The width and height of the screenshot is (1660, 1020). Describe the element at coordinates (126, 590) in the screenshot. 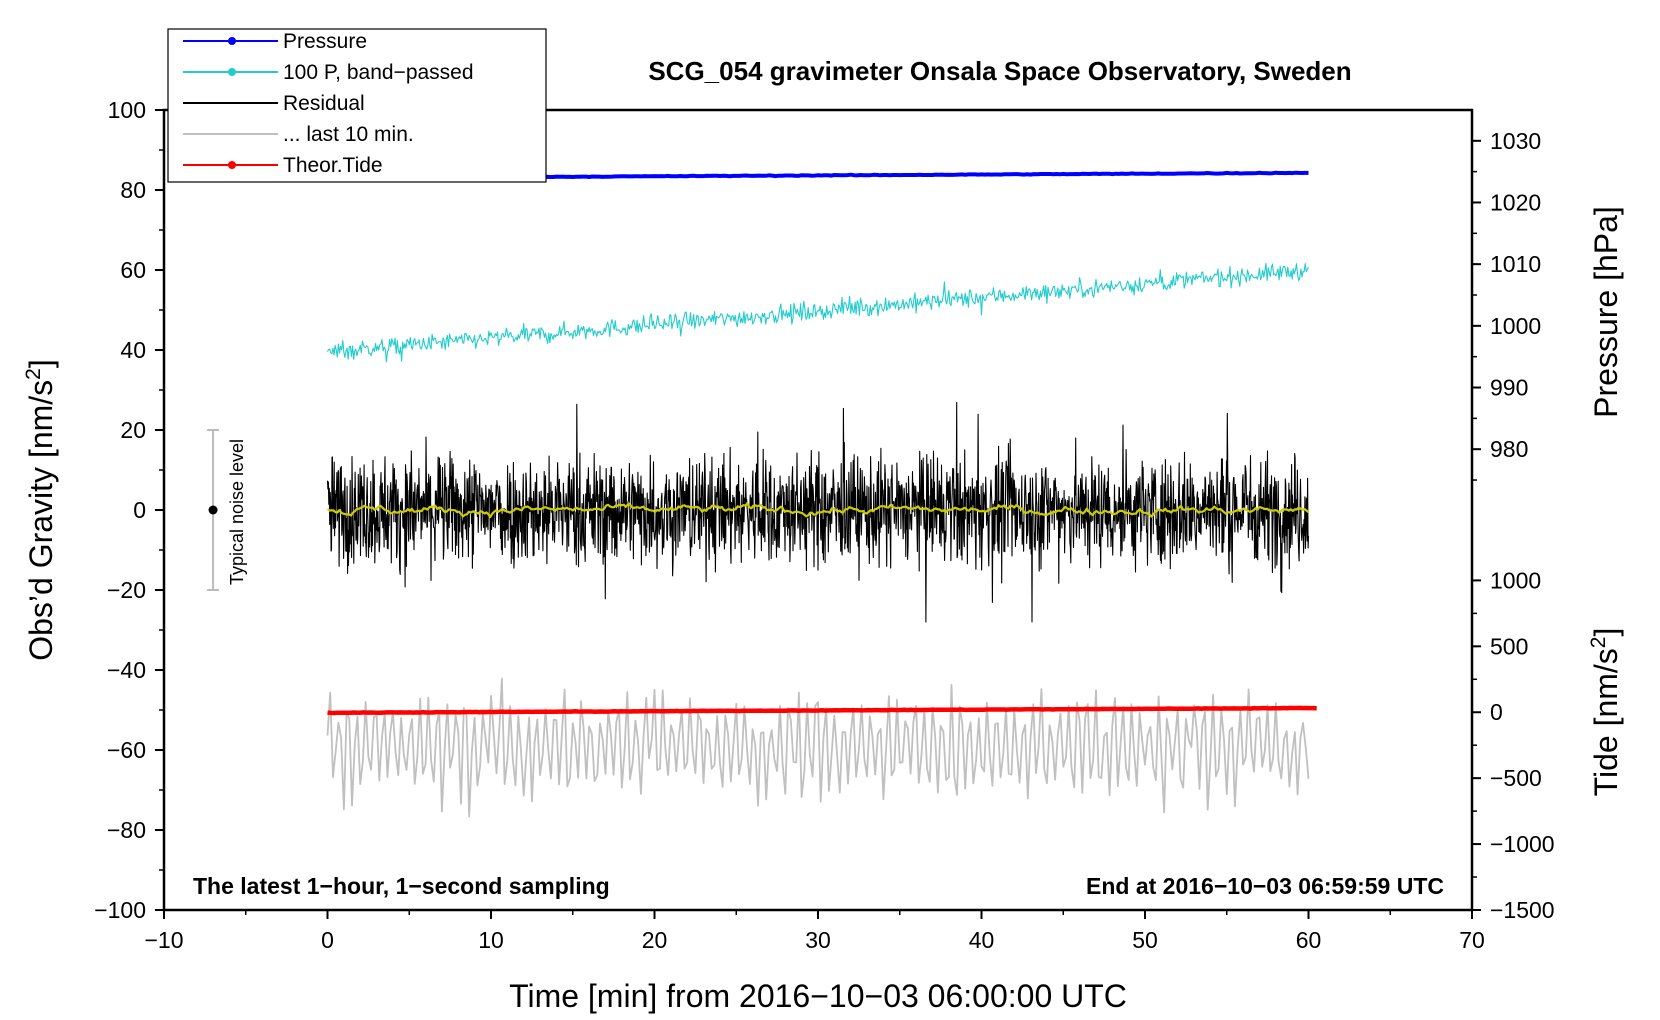

I see `y-tick-label: −20` at that location.